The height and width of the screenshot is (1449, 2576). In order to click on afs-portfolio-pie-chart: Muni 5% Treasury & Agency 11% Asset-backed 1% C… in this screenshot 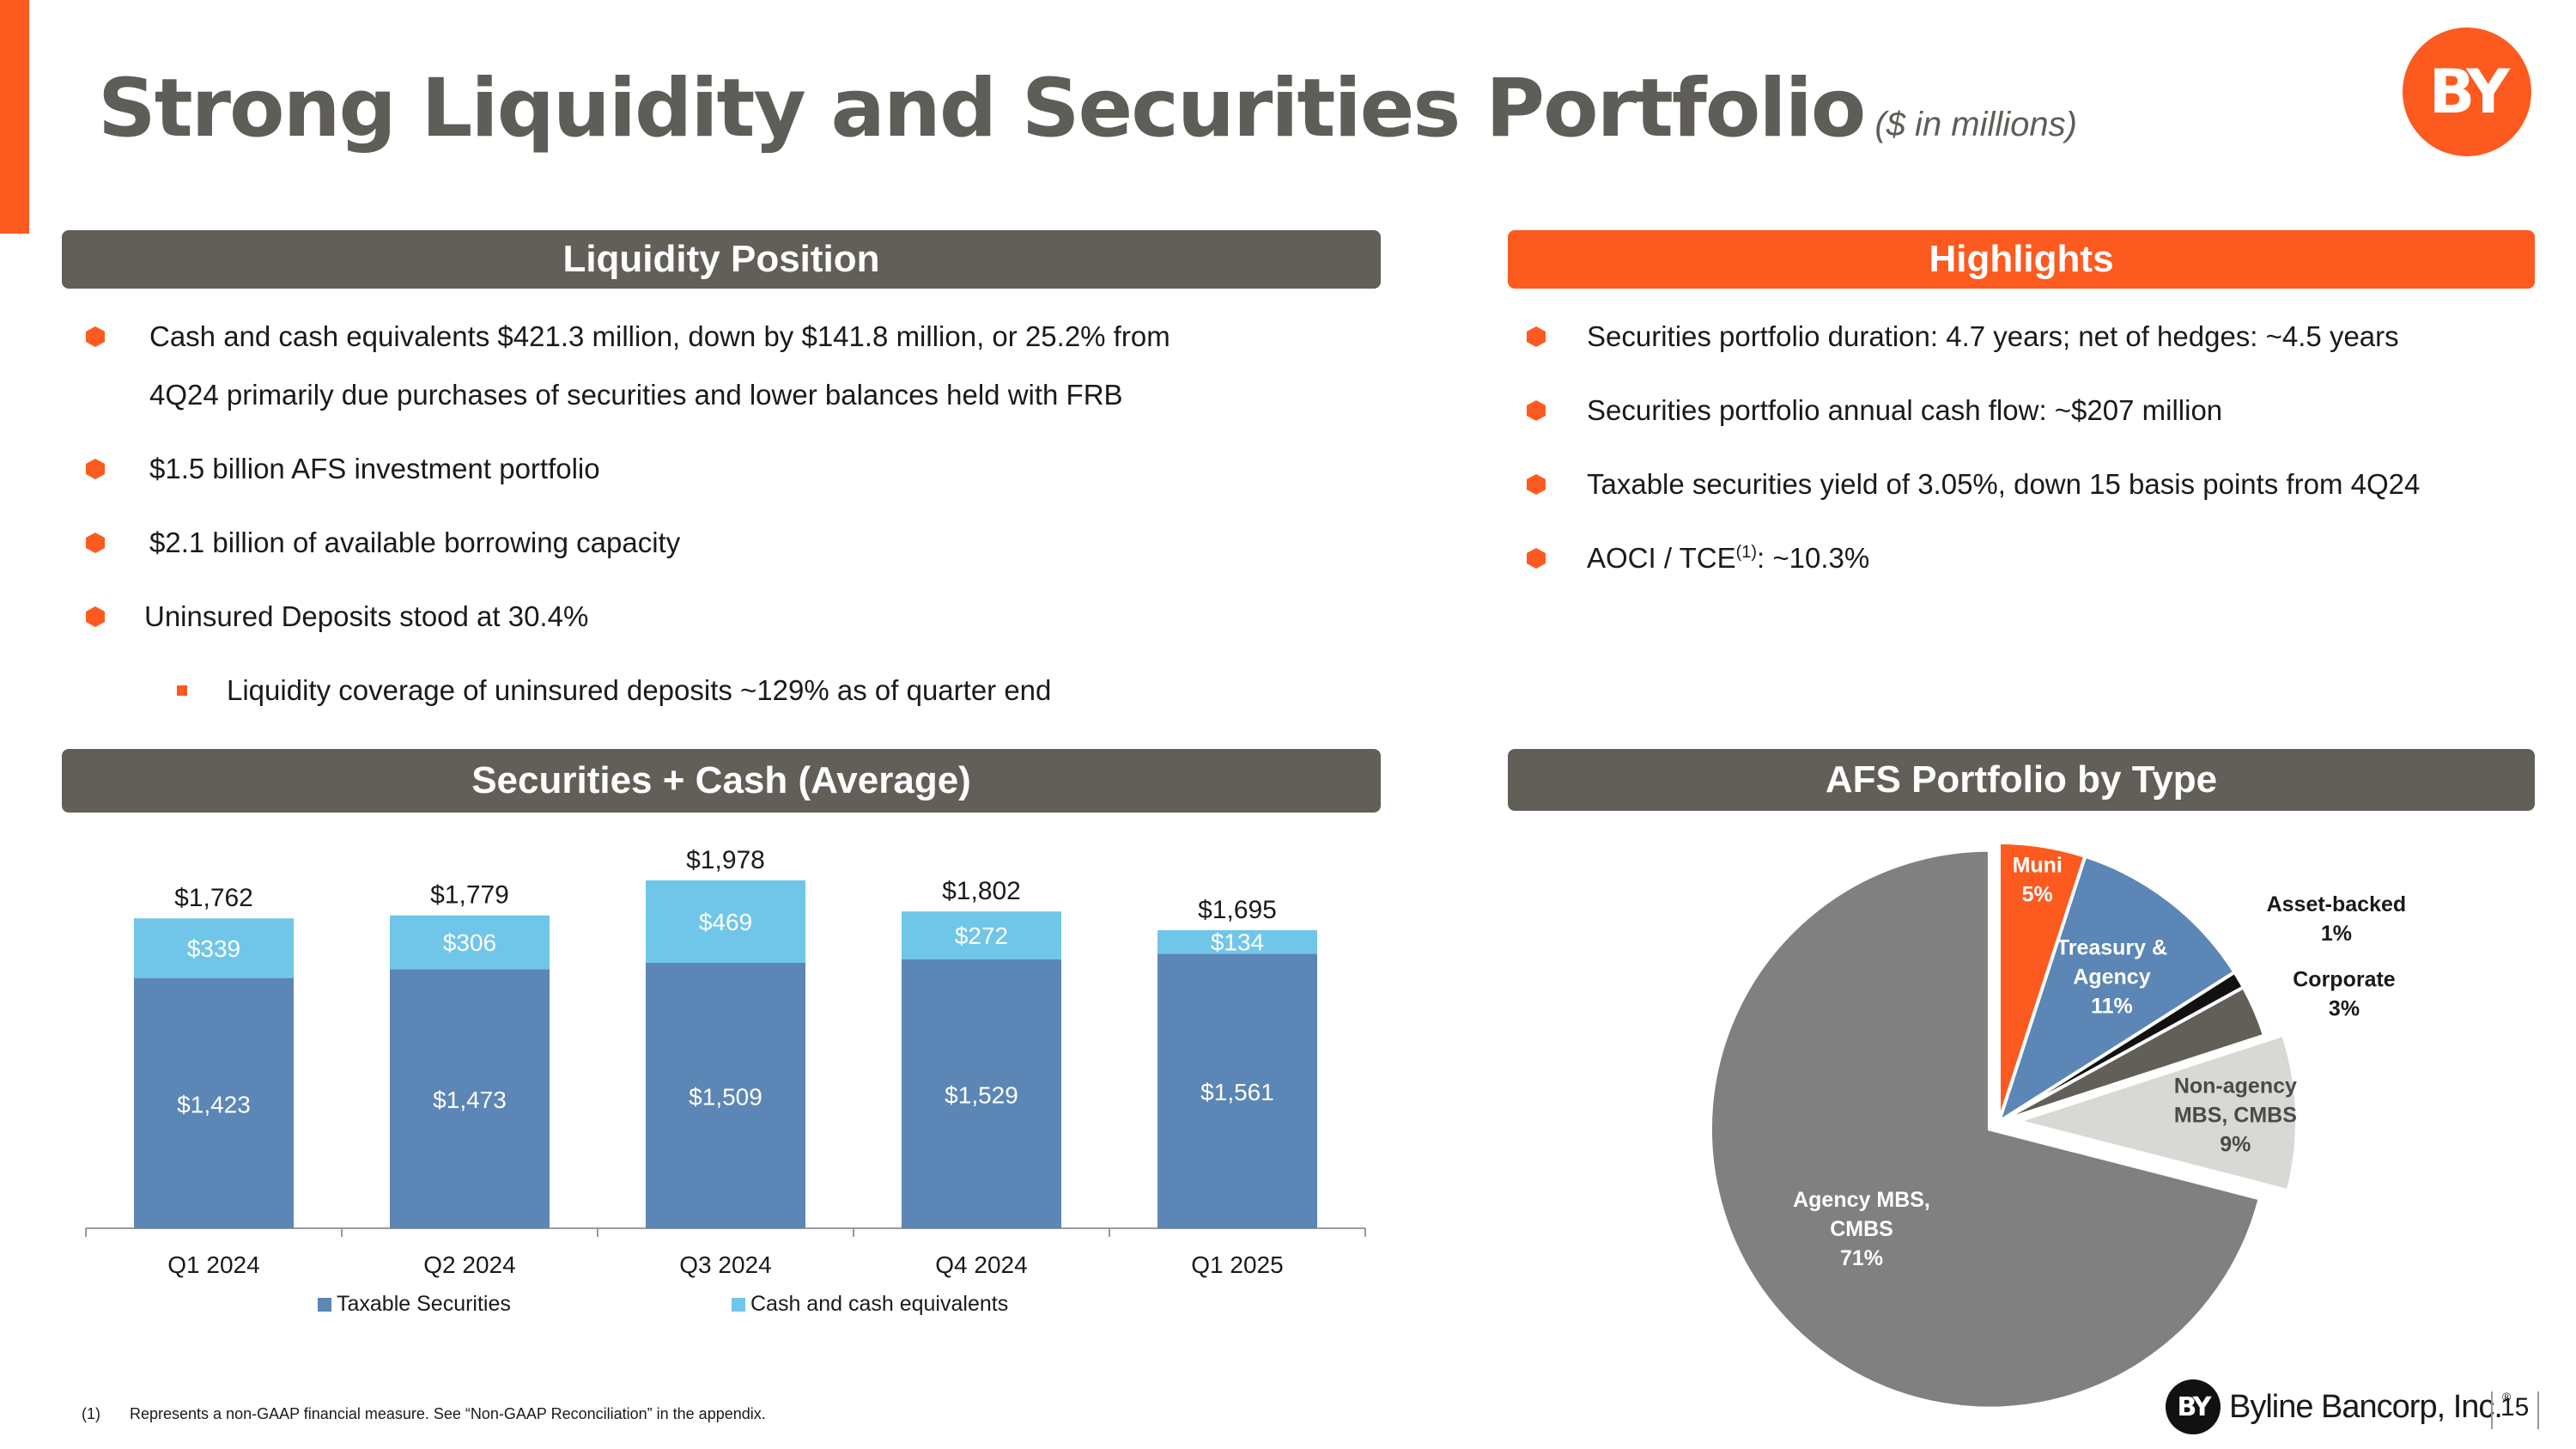, I will do `click(2057, 1125)`.